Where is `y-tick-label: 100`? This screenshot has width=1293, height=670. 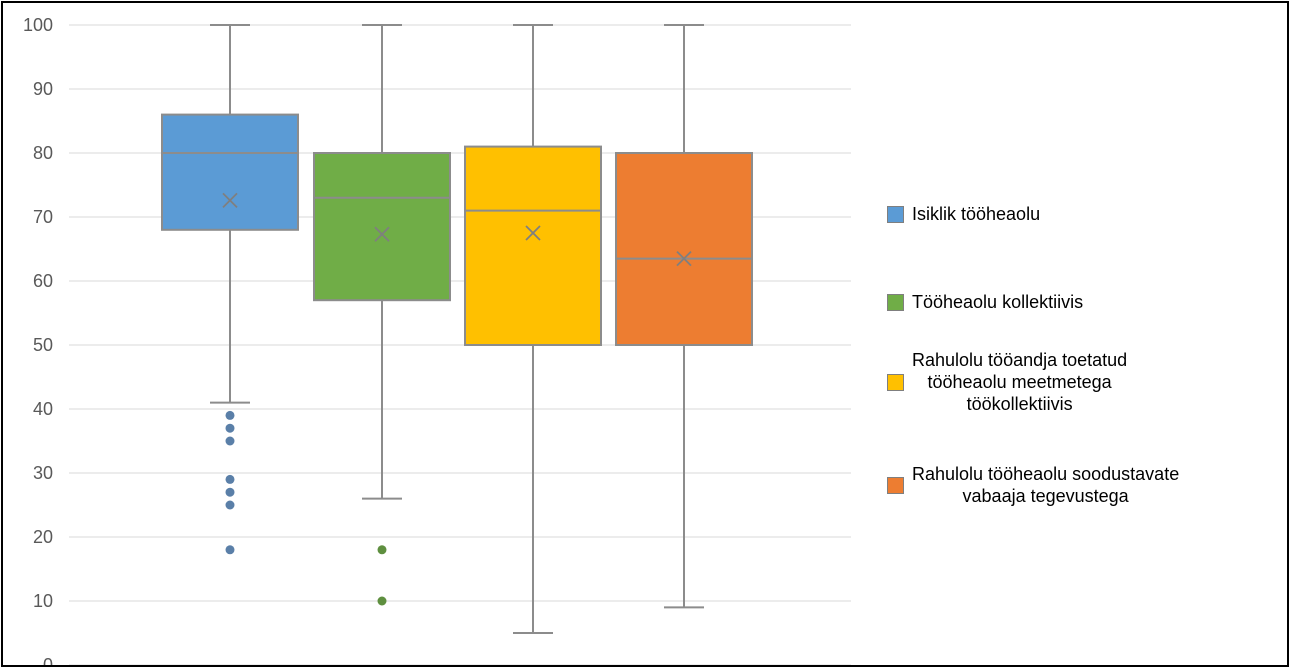
y-tick-label: 100 is located at coordinates (38, 25).